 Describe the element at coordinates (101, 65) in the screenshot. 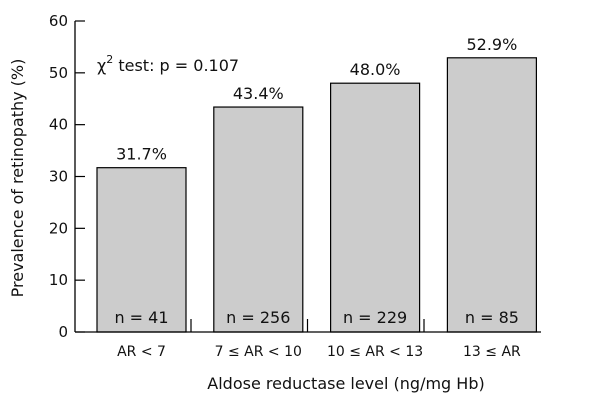

I see `chi-symbol: χ` at that location.